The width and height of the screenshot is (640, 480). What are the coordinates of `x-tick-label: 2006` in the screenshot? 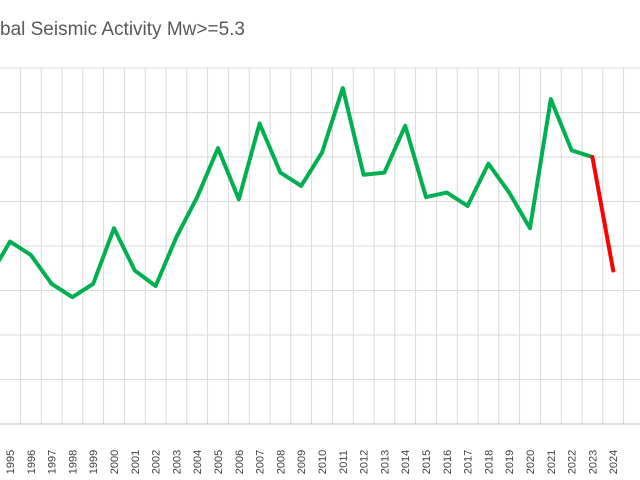 It's located at (240, 462).